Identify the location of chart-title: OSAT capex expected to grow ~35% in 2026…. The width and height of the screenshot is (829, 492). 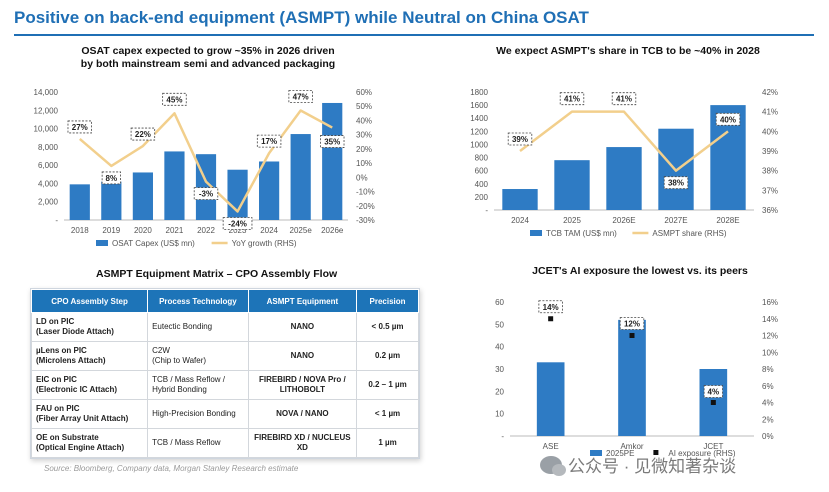
(207, 51).